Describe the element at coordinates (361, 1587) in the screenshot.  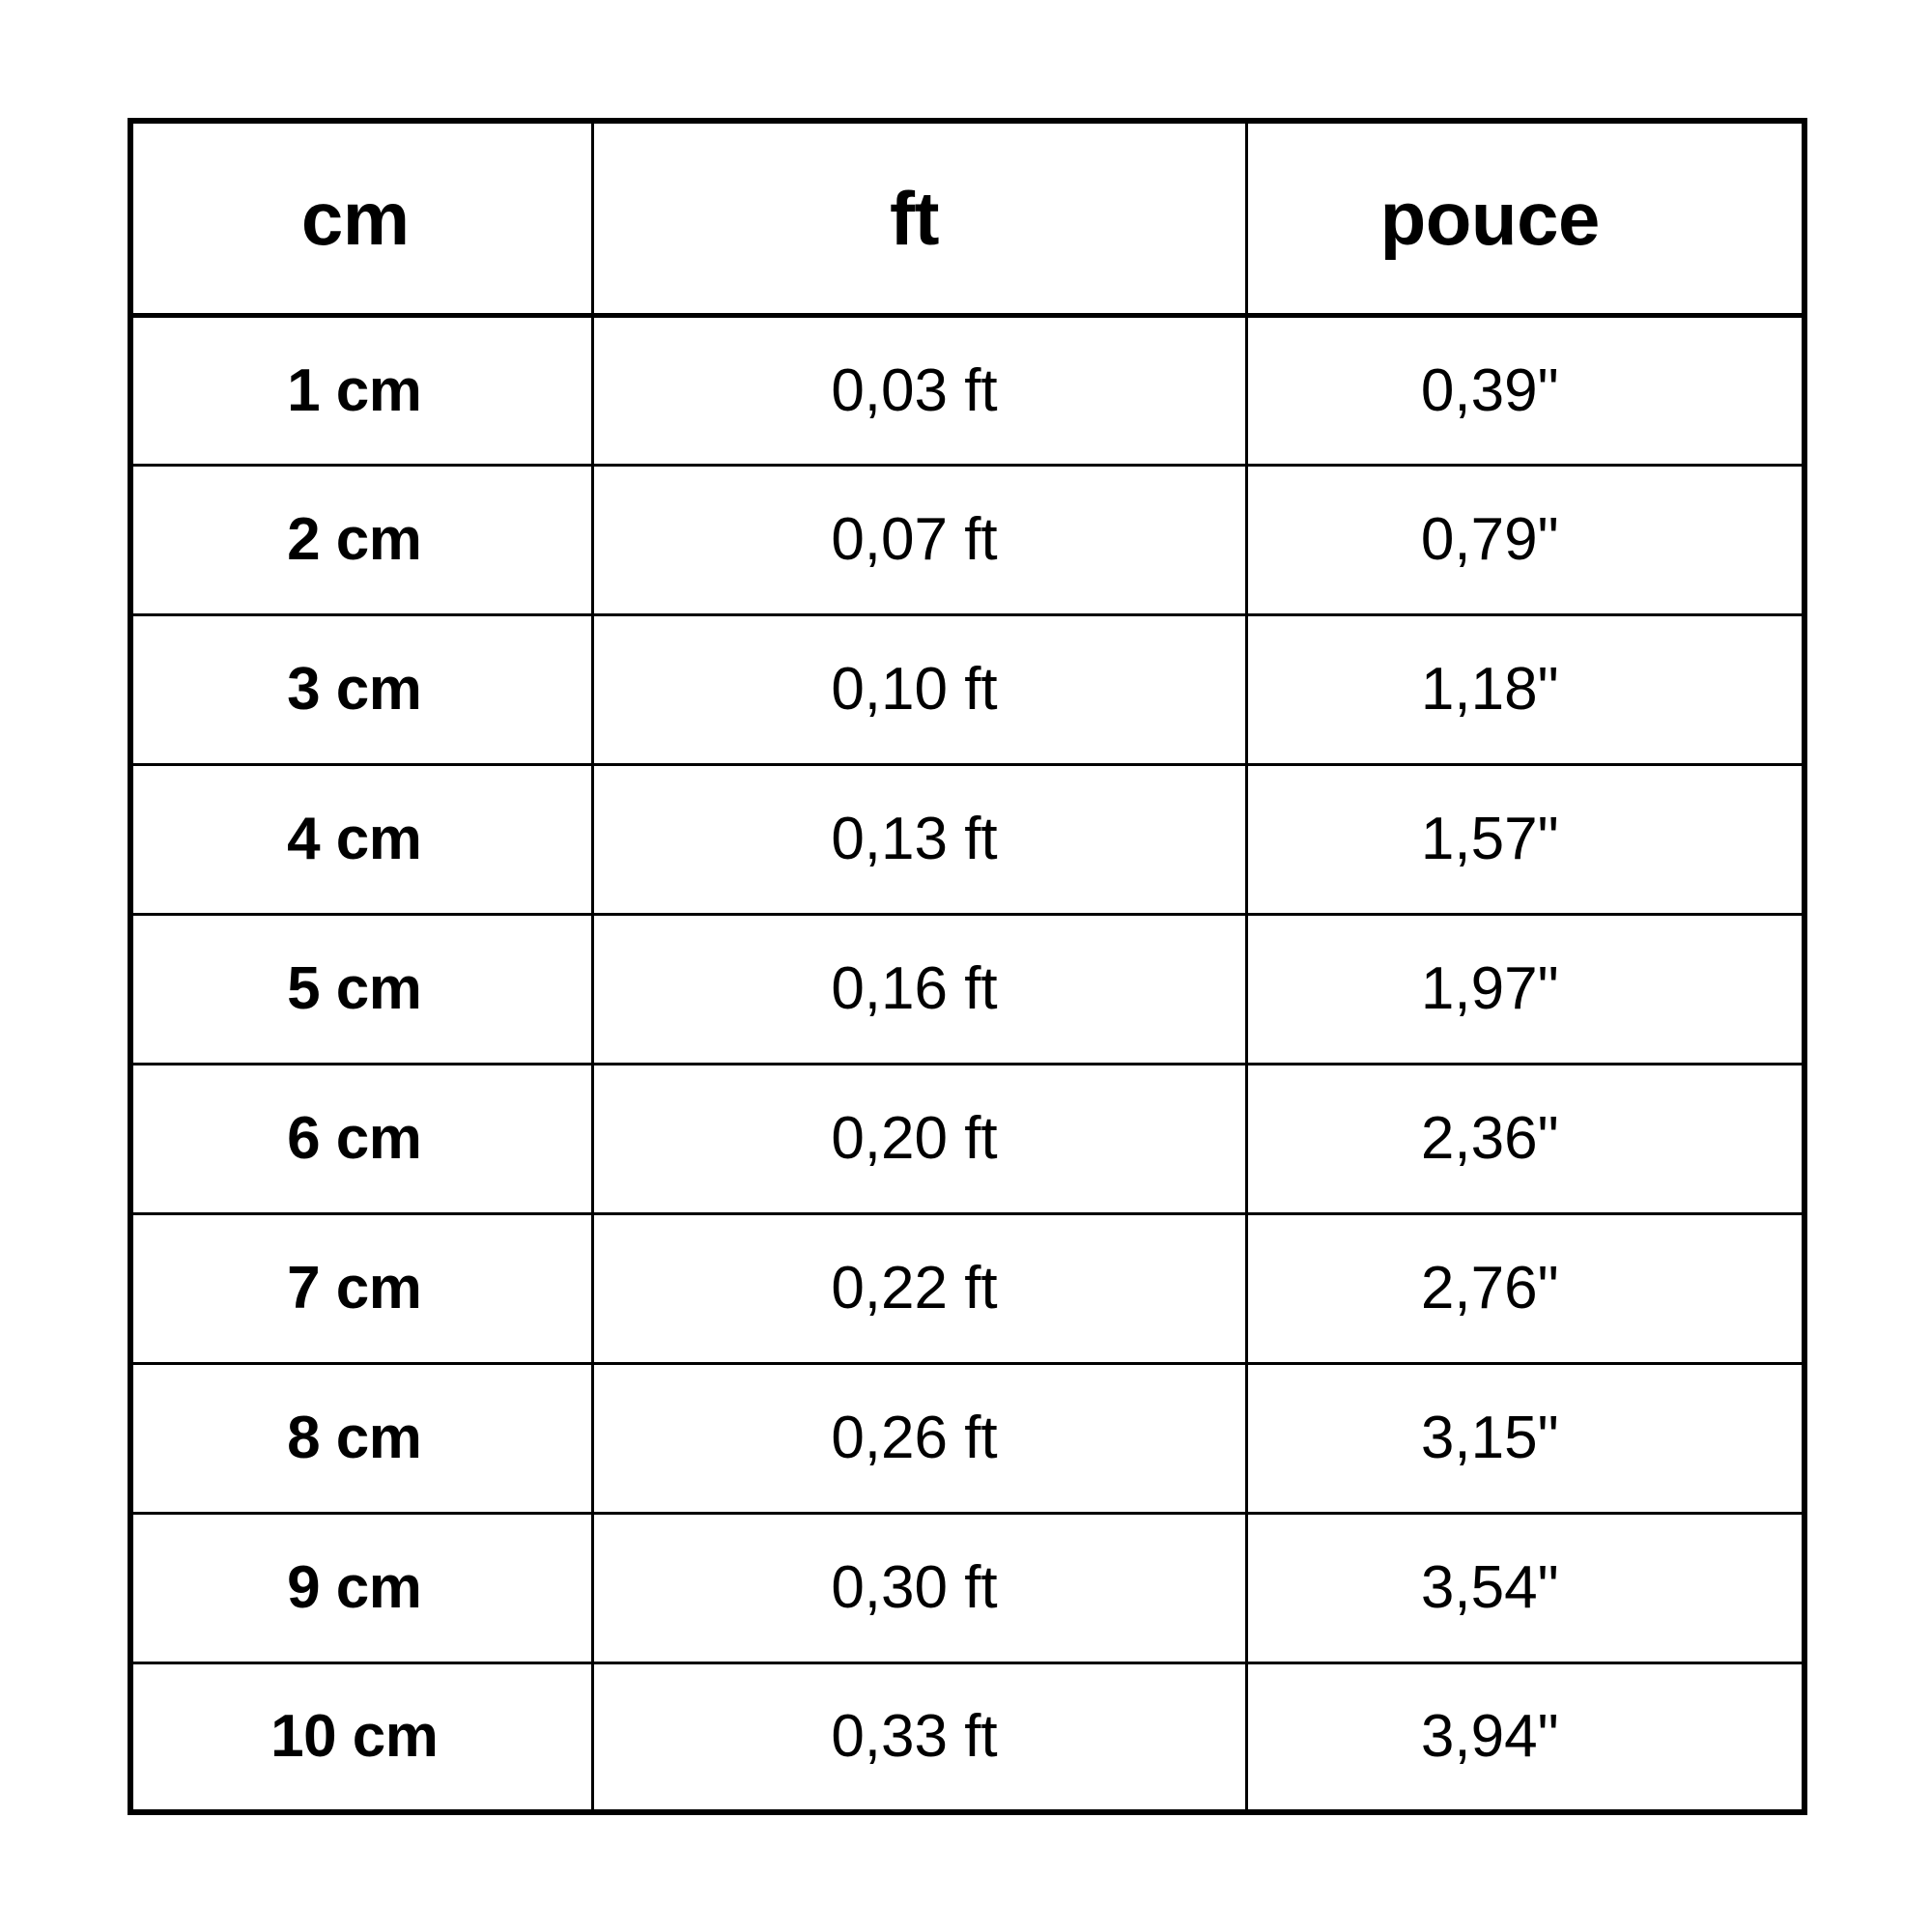
I see `cell-cm: 9 cm` at that location.